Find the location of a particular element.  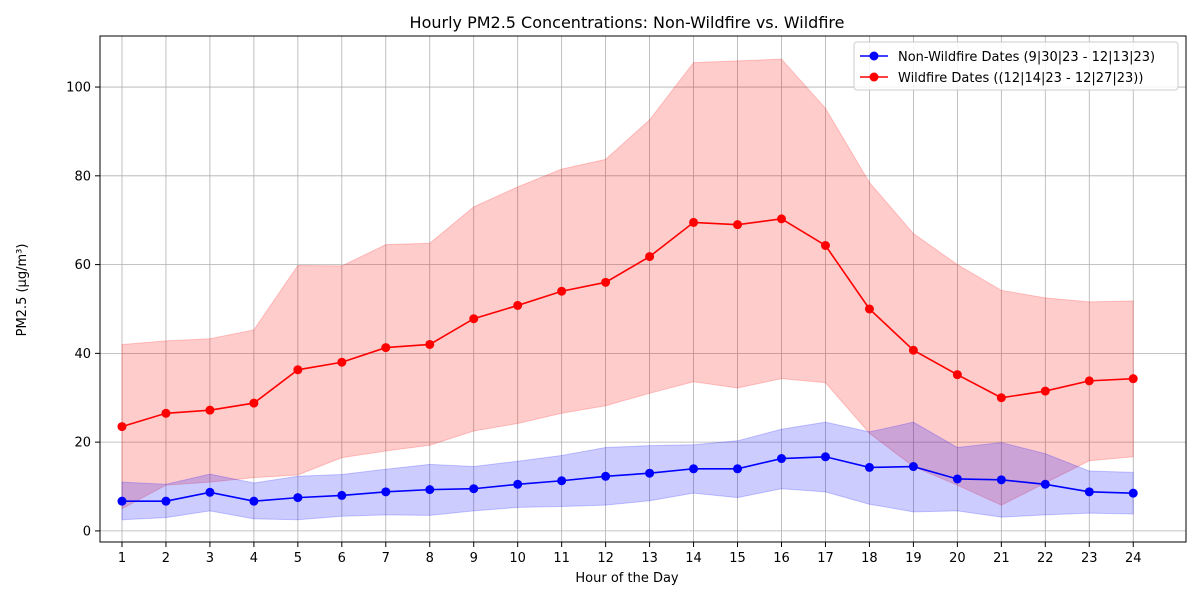

band-non-wildfire is located at coordinates (627, 471).